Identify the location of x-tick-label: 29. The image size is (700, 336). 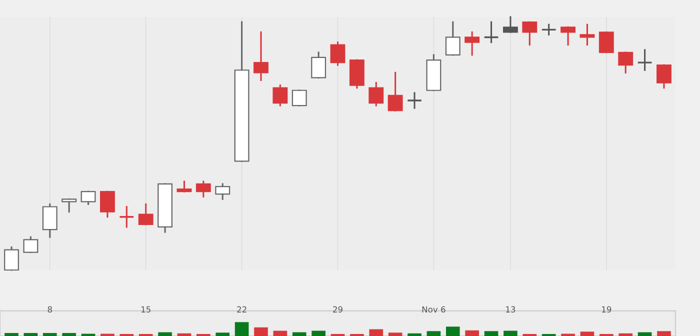
(337, 309).